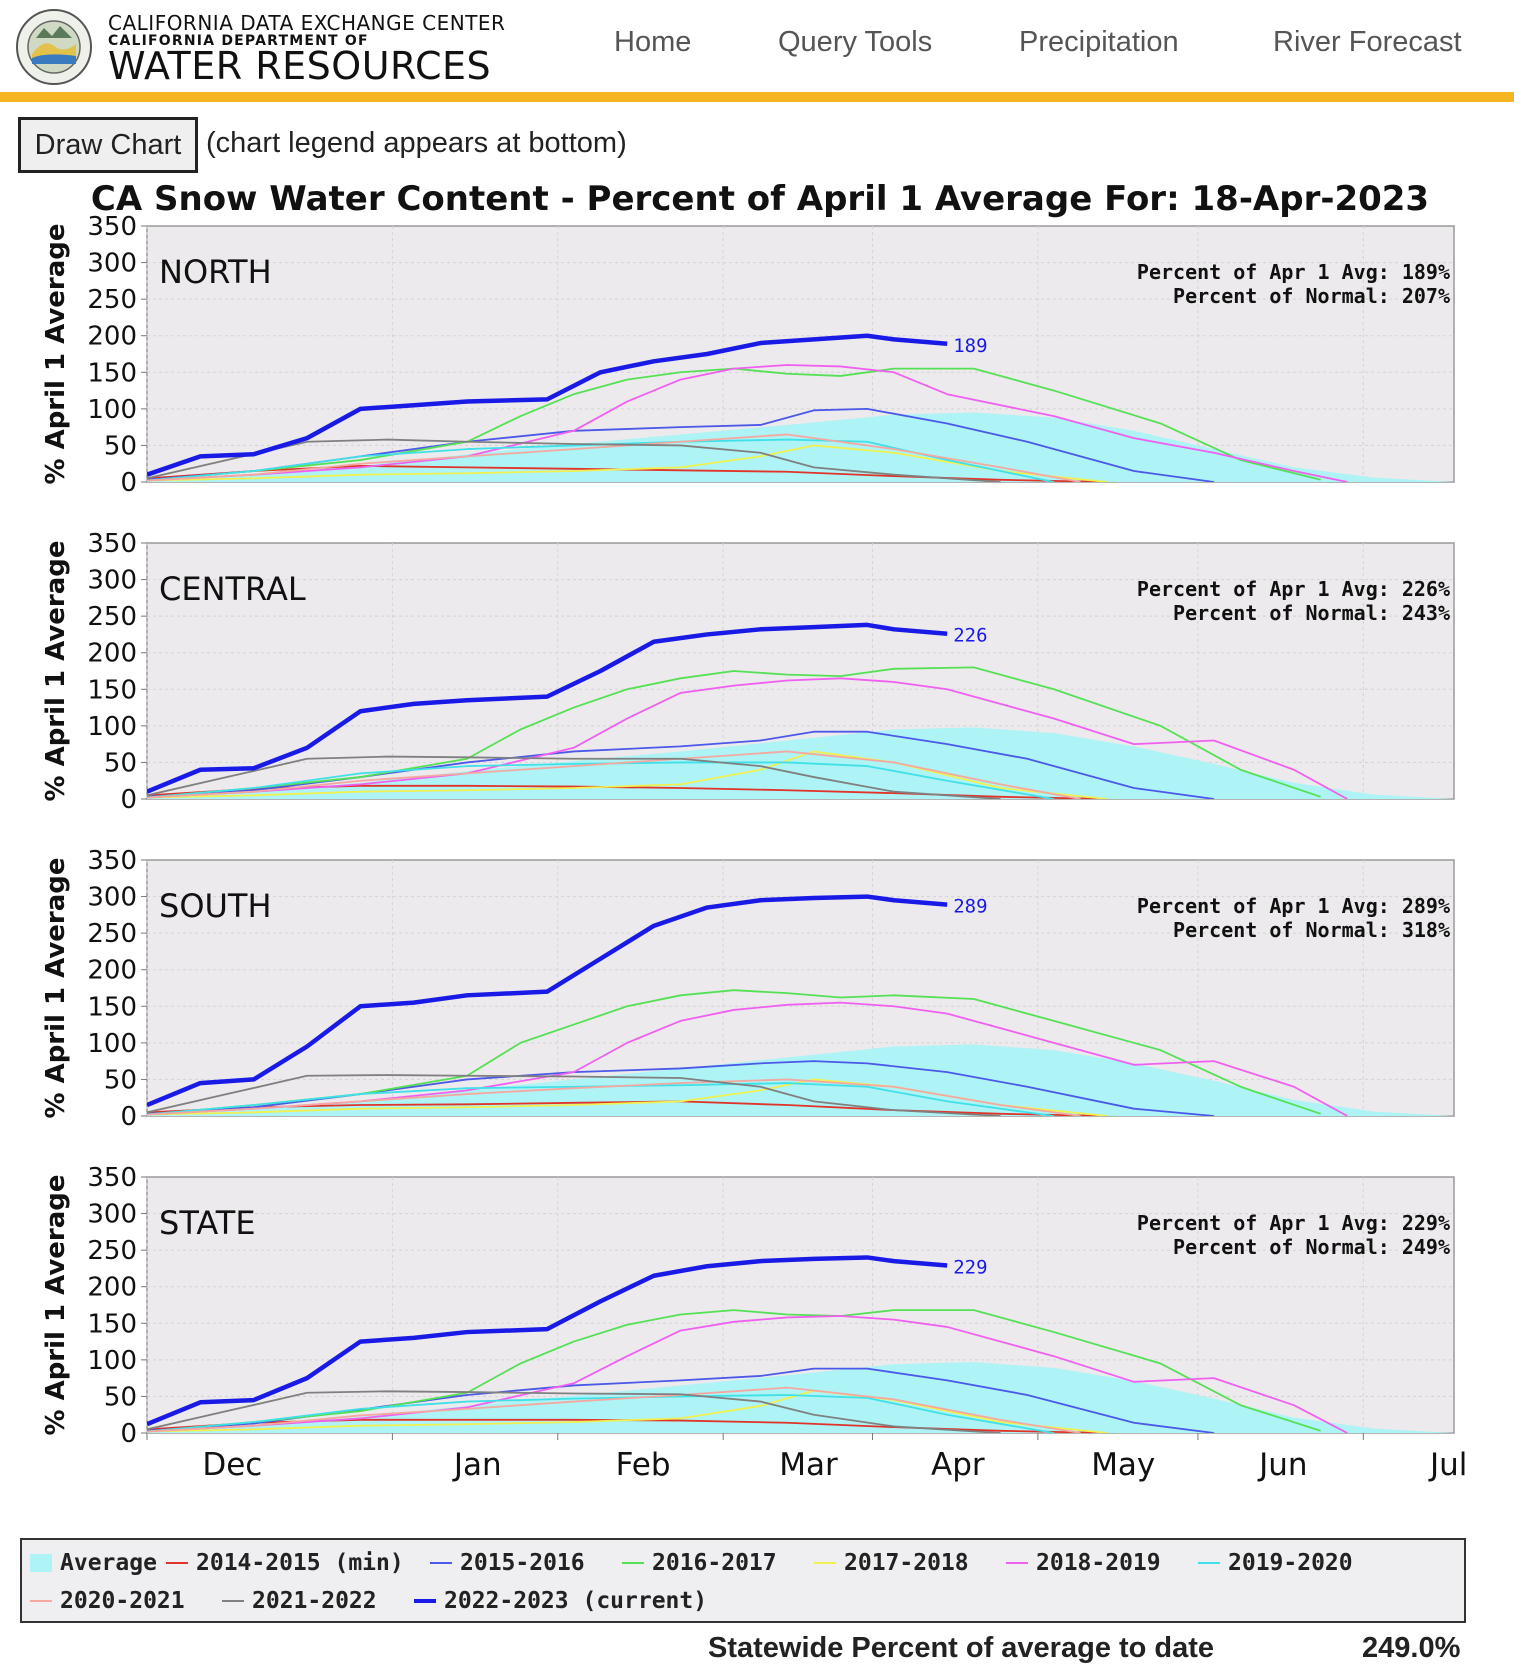 This screenshot has width=1514, height=1674. I want to click on y-tick-label: 150, so click(112, 373).